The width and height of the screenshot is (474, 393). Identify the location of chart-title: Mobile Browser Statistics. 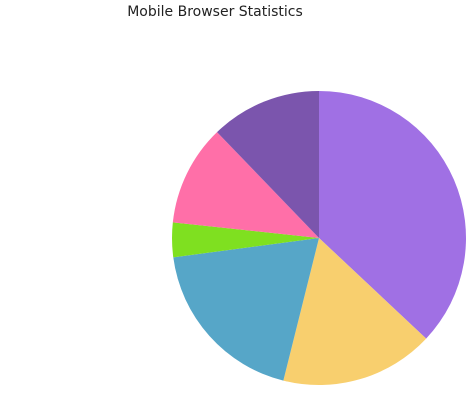
(215, 12).